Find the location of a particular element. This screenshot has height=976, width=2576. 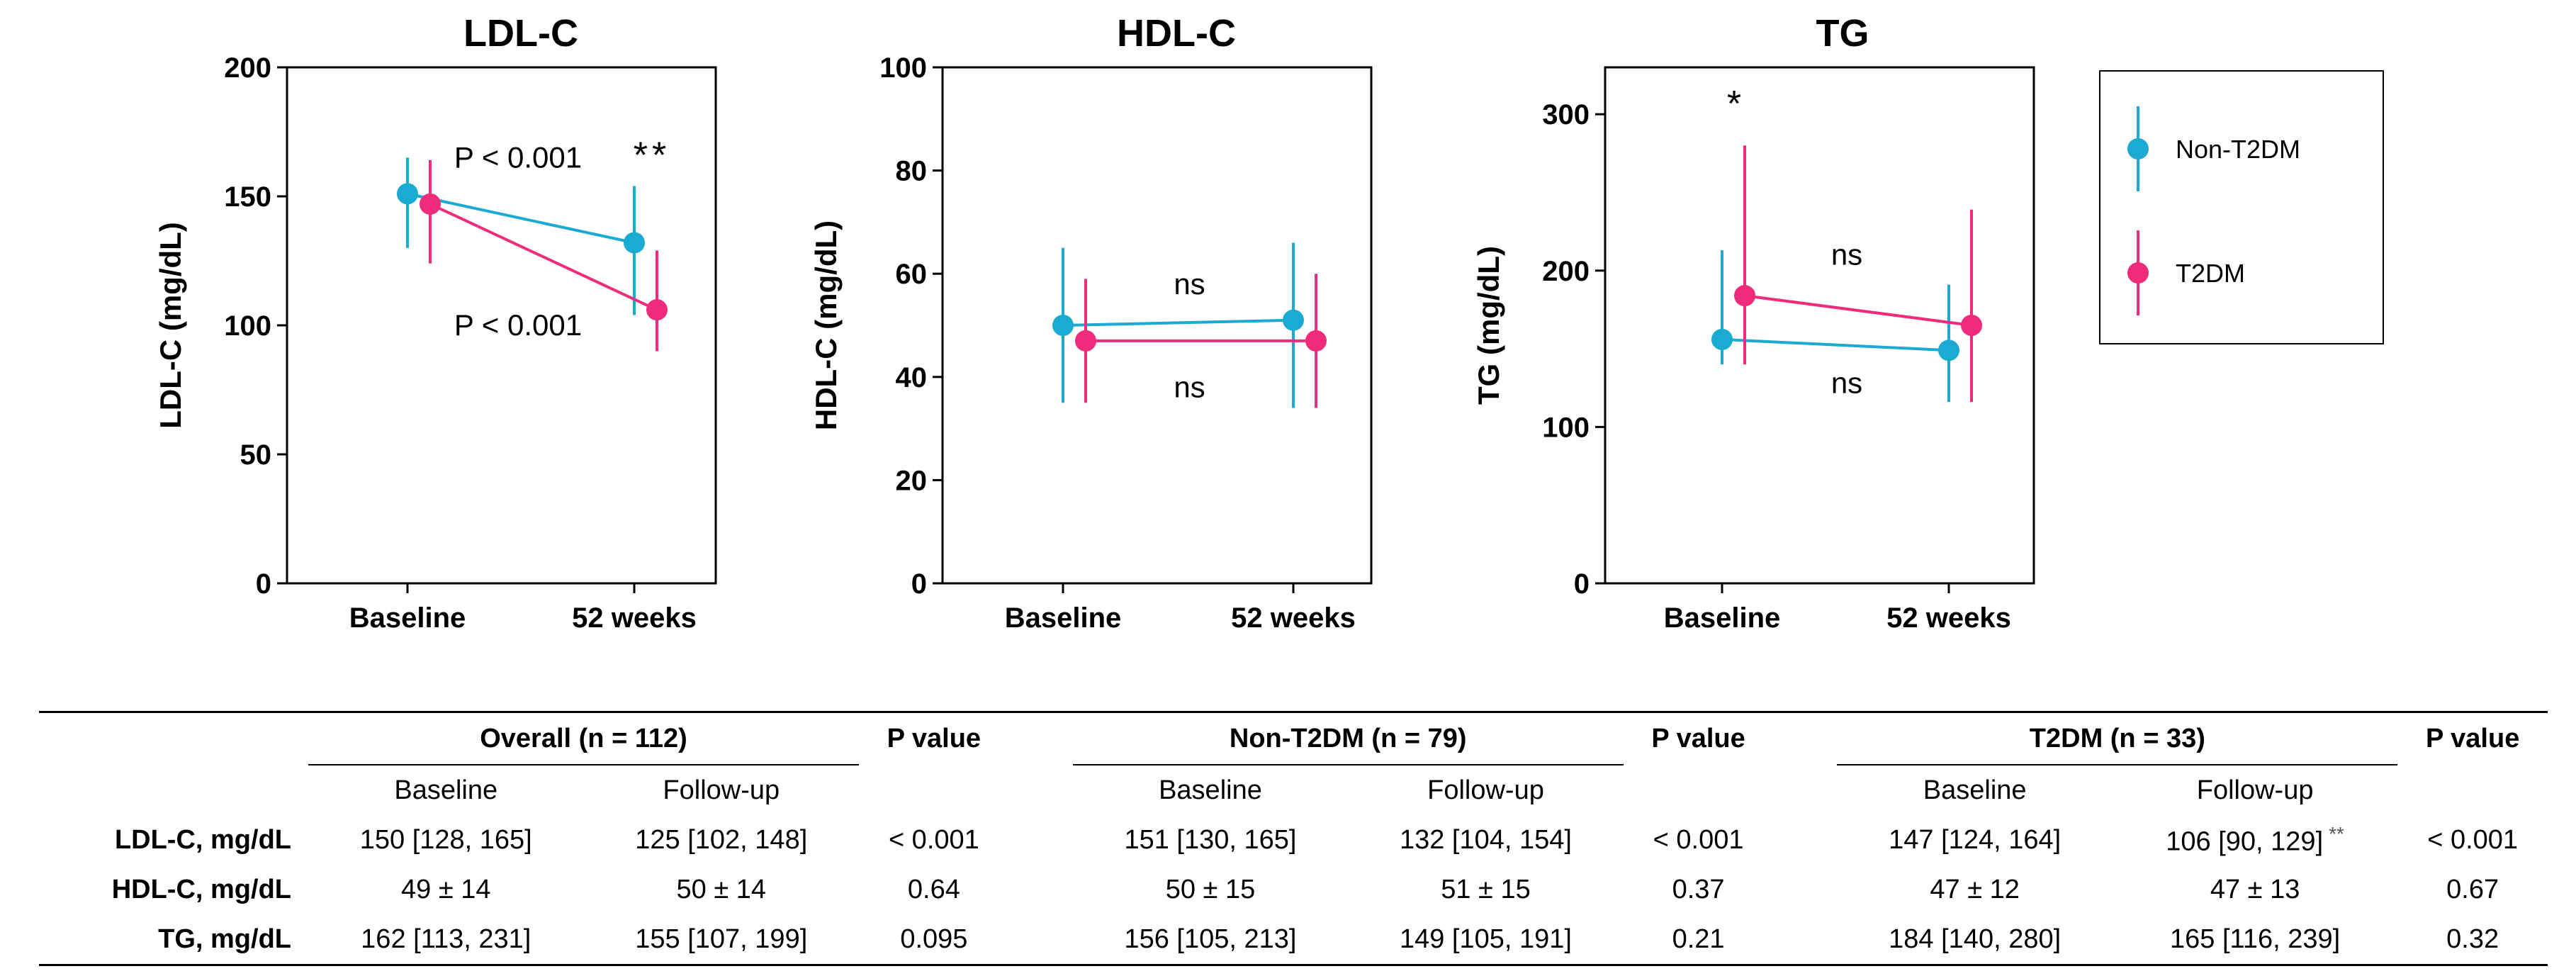

table-cell: 51 ± 15 is located at coordinates (1486, 889).